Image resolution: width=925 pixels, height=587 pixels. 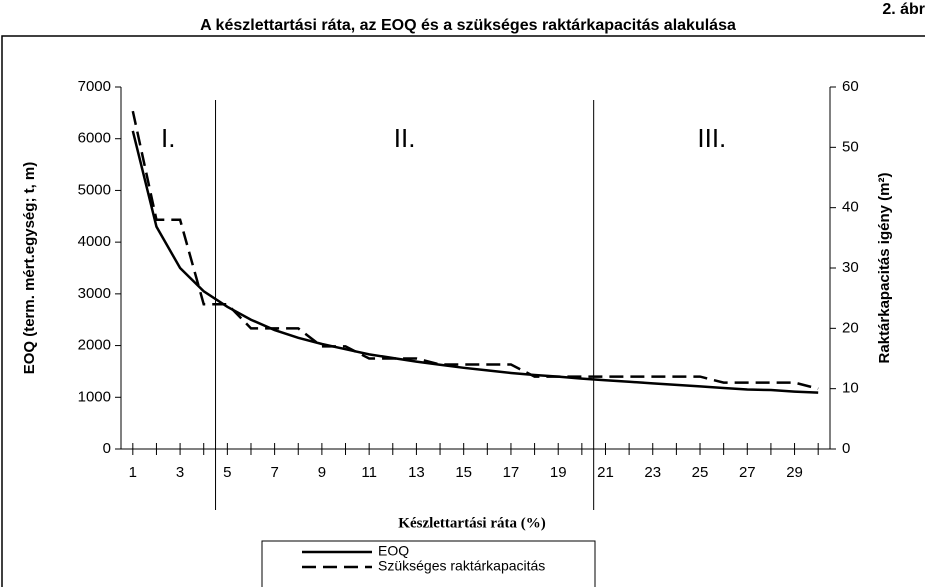 What do you see at coordinates (416, 472) in the screenshot?
I see `x-tick-label: 13` at bounding box center [416, 472].